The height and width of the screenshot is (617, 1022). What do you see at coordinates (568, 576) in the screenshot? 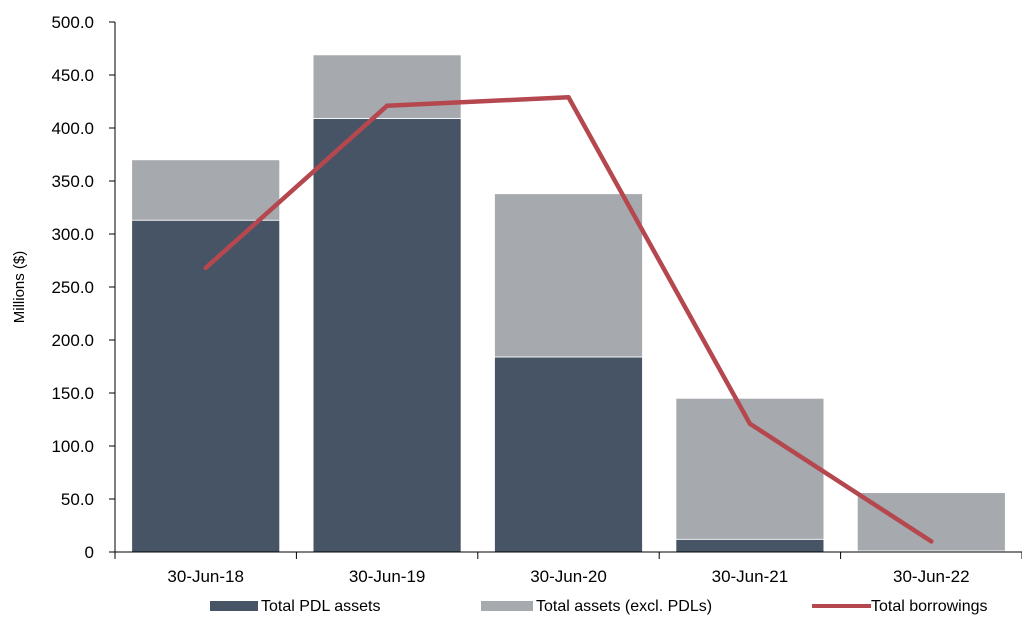
I see `x-tick-label: 30-Jun-20` at bounding box center [568, 576].